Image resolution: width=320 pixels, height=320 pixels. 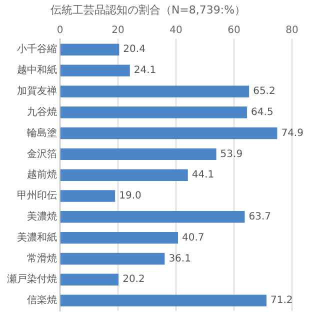 What do you see at coordinates (231, 154) in the screenshot?
I see `data-label: 53.9` at bounding box center [231, 154].